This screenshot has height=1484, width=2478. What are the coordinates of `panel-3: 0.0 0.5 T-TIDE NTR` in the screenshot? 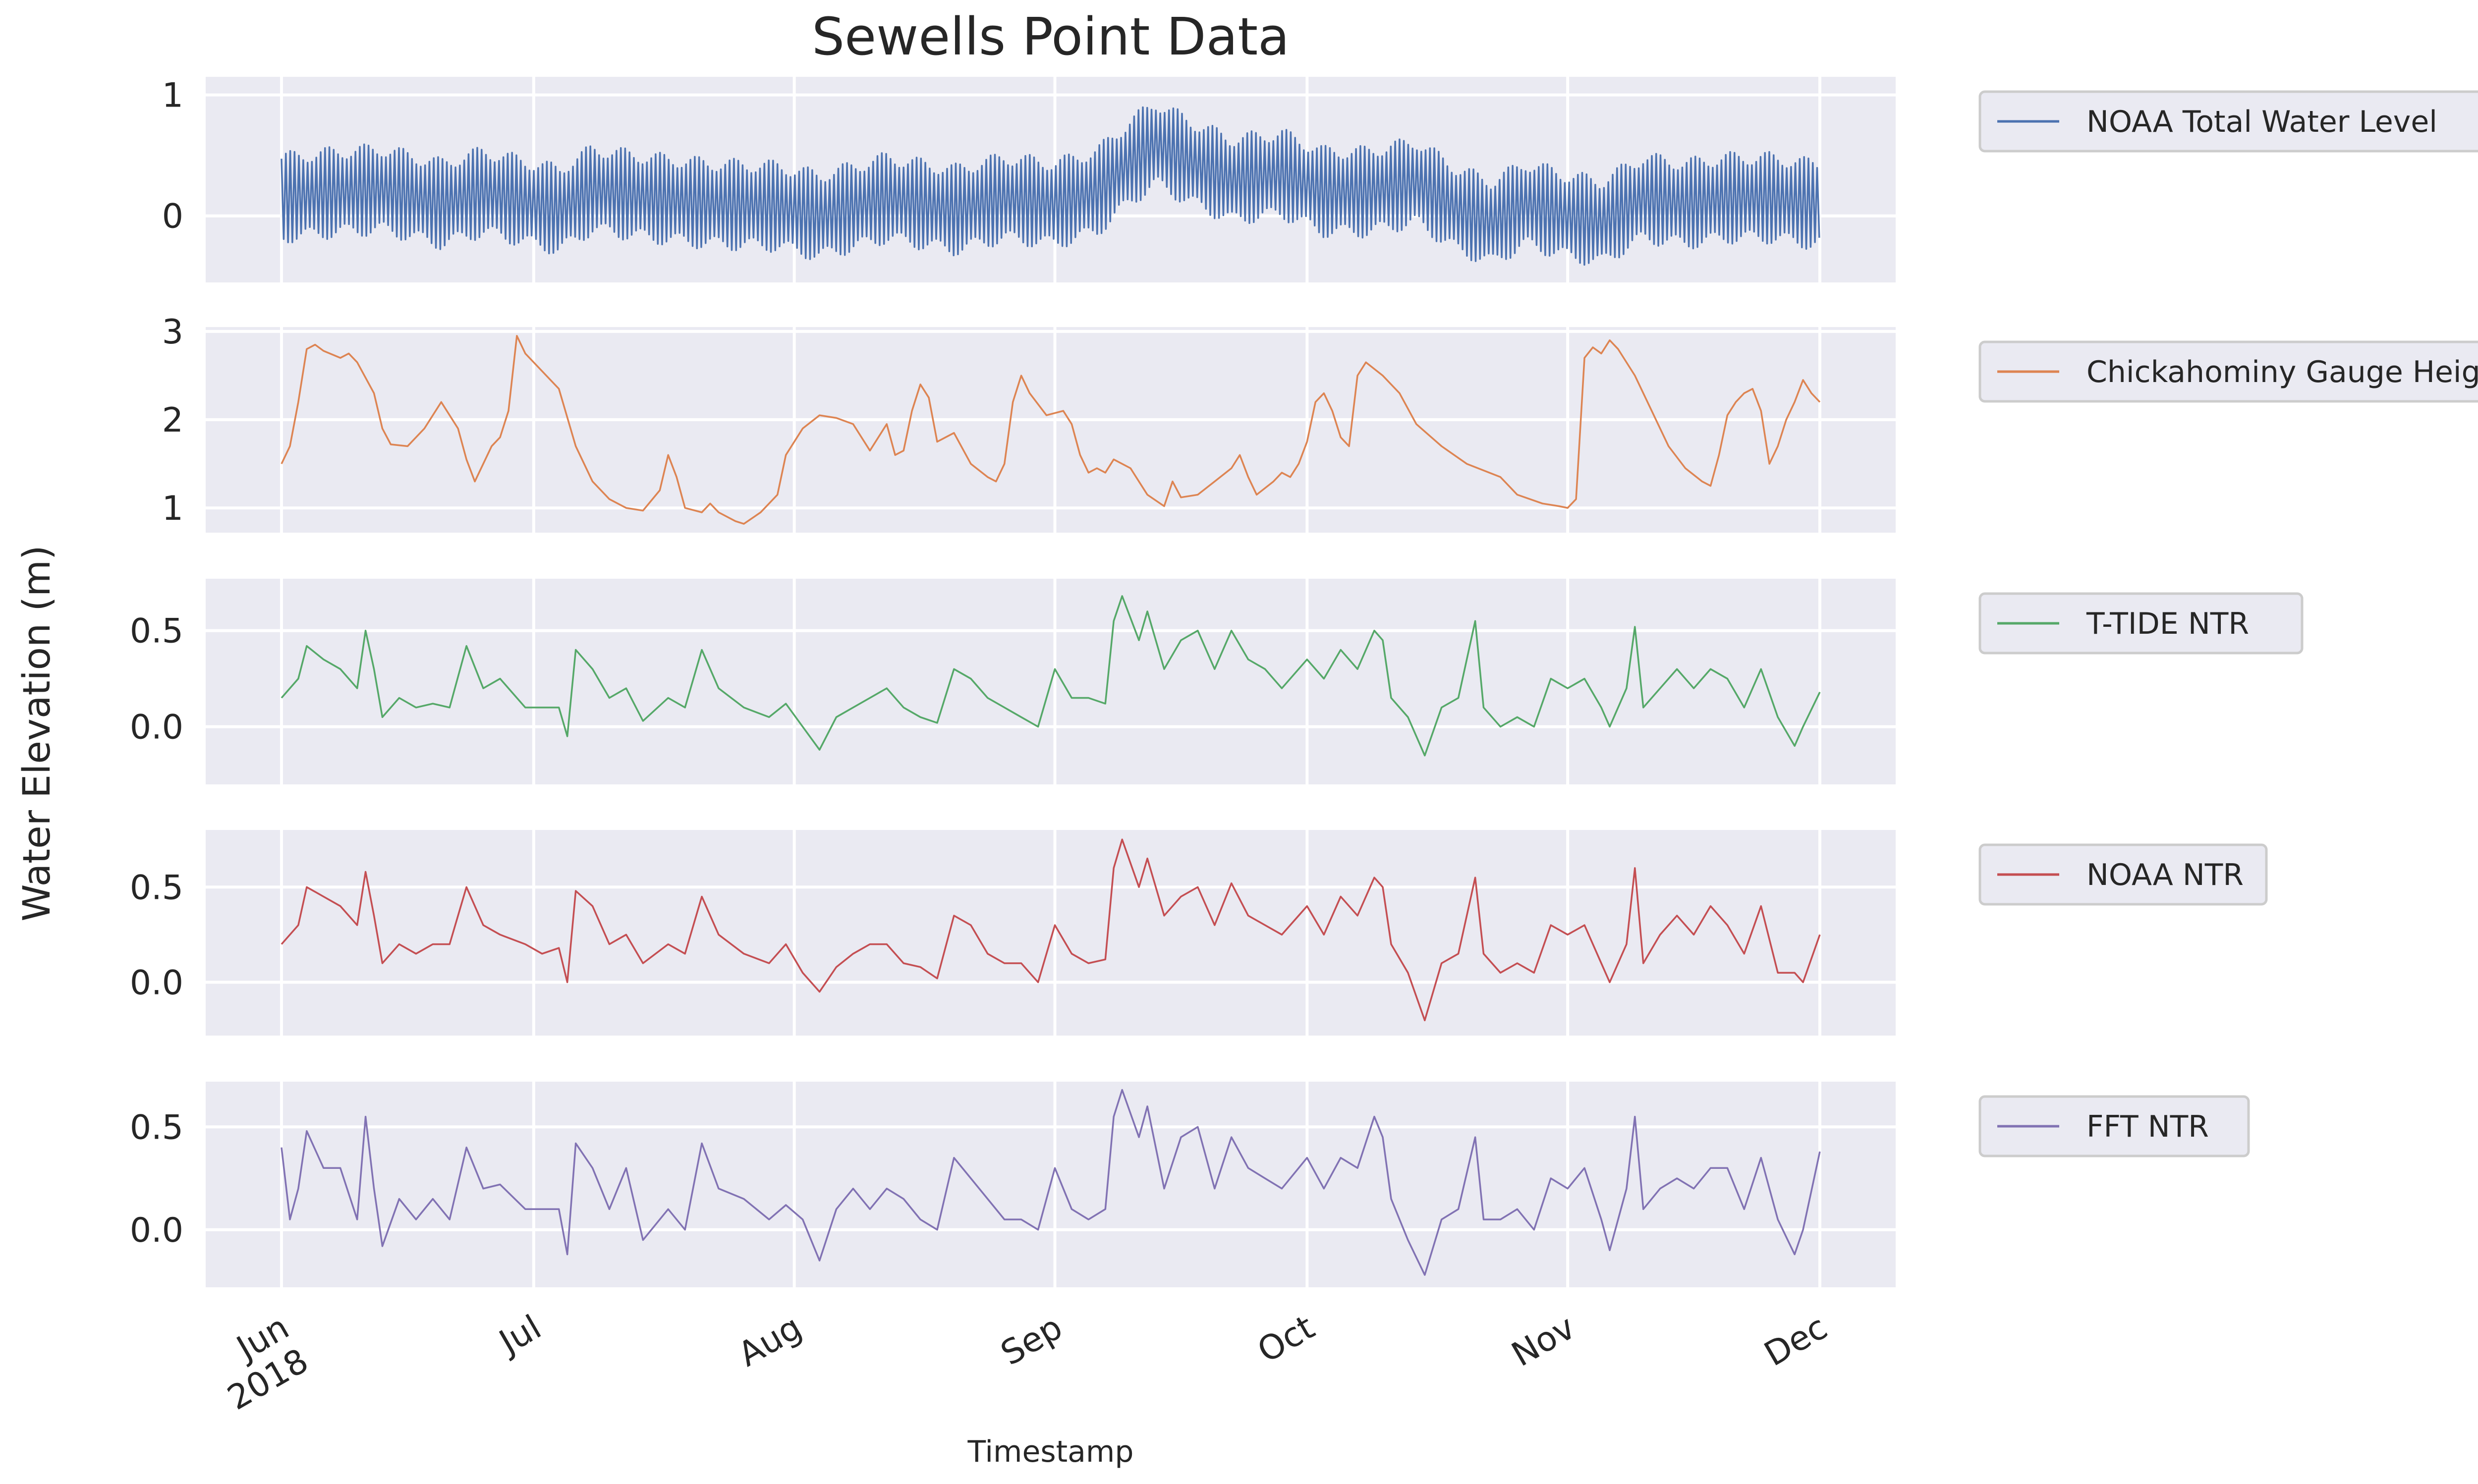 It's located at (1217, 681).